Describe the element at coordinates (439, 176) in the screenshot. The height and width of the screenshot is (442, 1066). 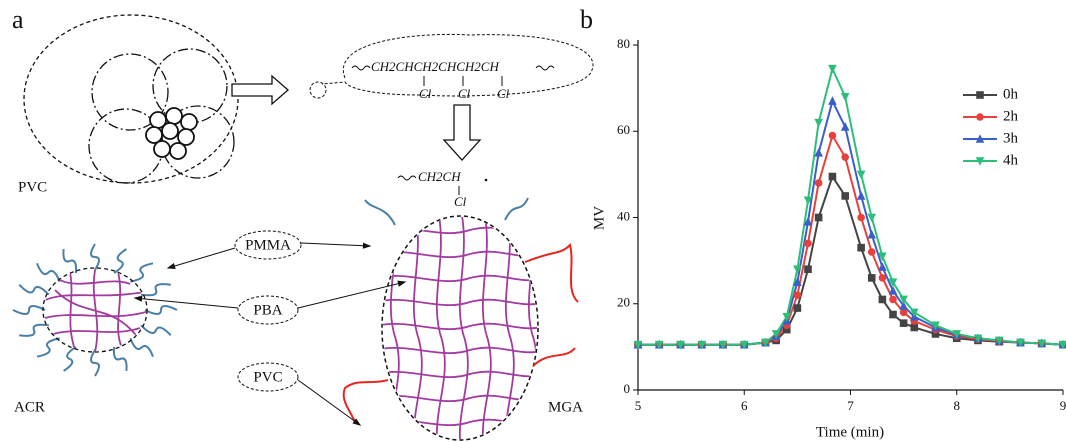
I see `radical-formula: CH2CH` at that location.